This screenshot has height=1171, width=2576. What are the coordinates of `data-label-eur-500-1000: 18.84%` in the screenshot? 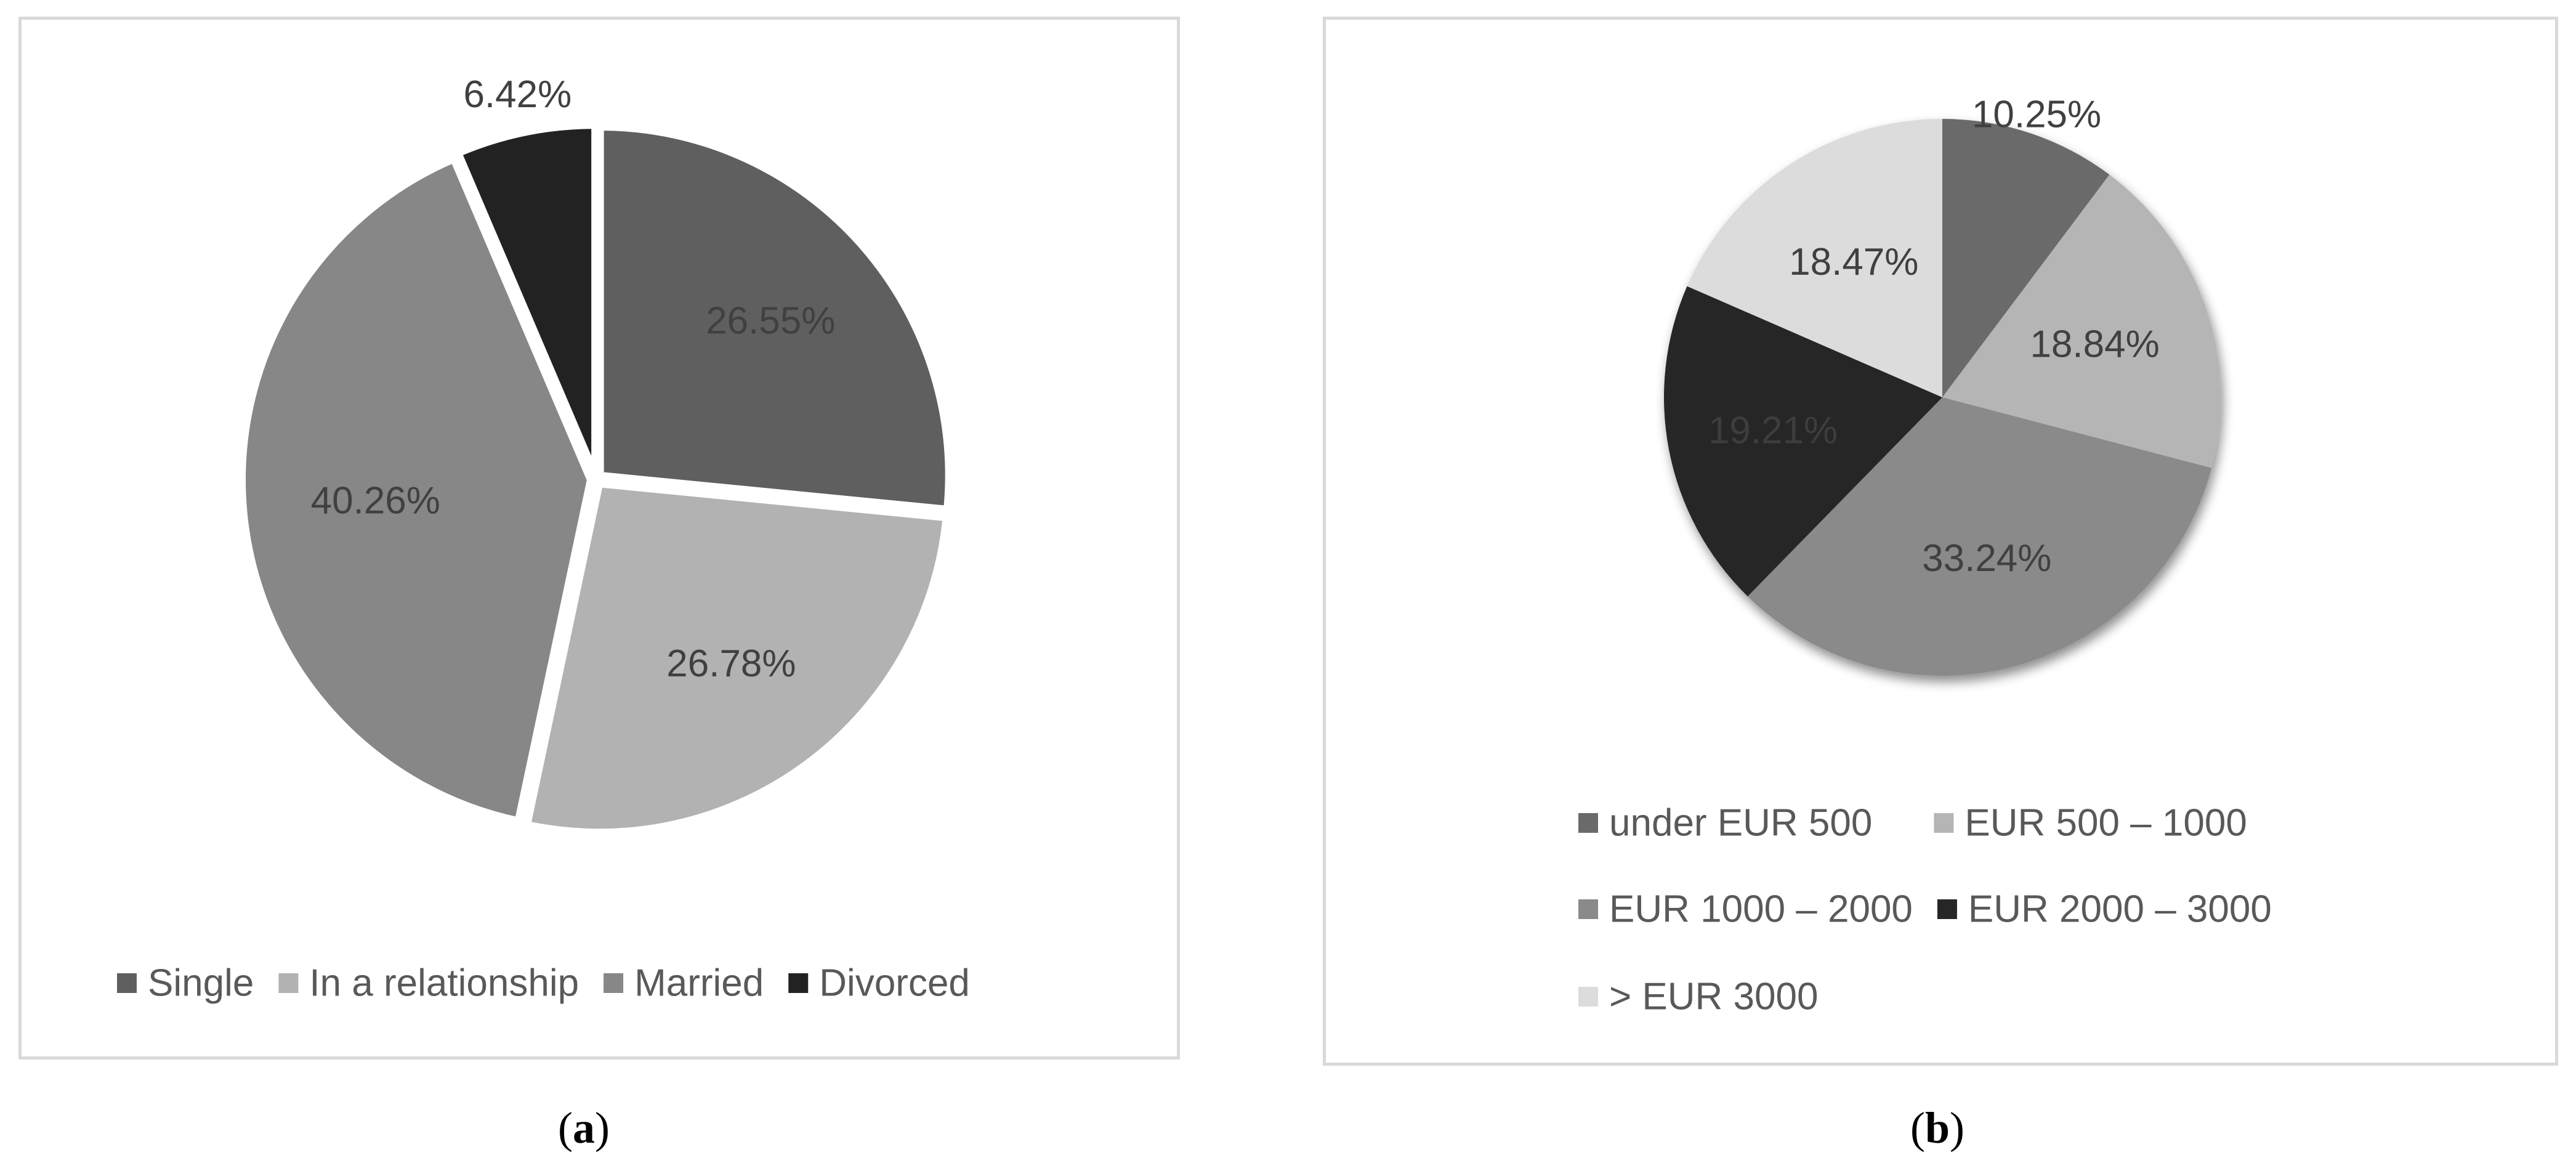 It's located at (2094, 344).